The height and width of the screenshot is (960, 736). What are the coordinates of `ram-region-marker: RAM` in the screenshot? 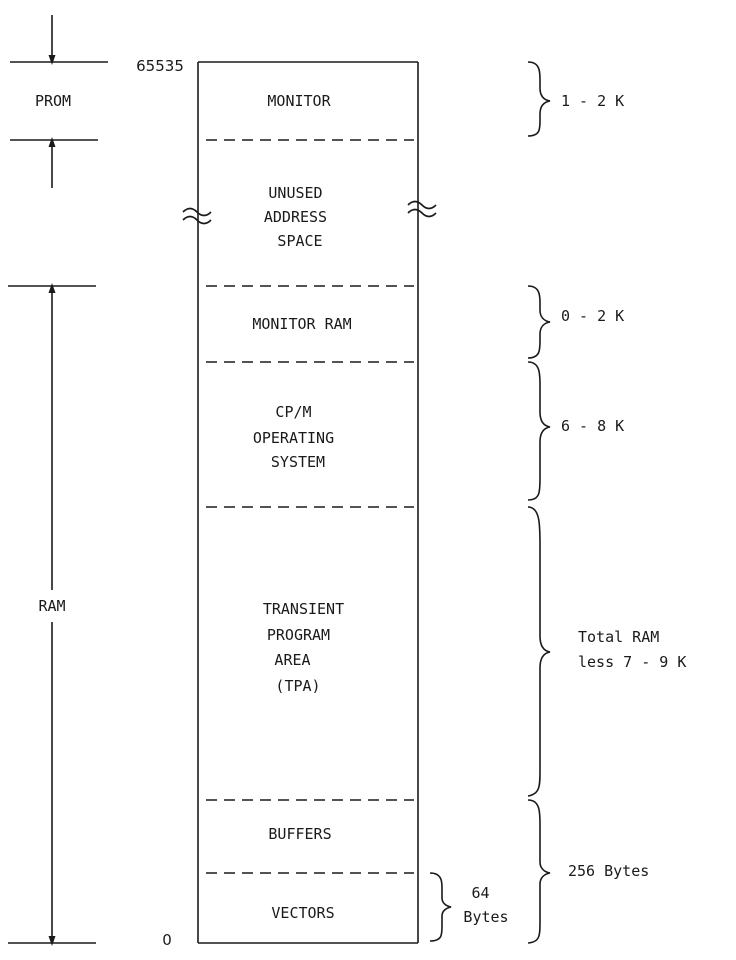 It's located at (52, 614).